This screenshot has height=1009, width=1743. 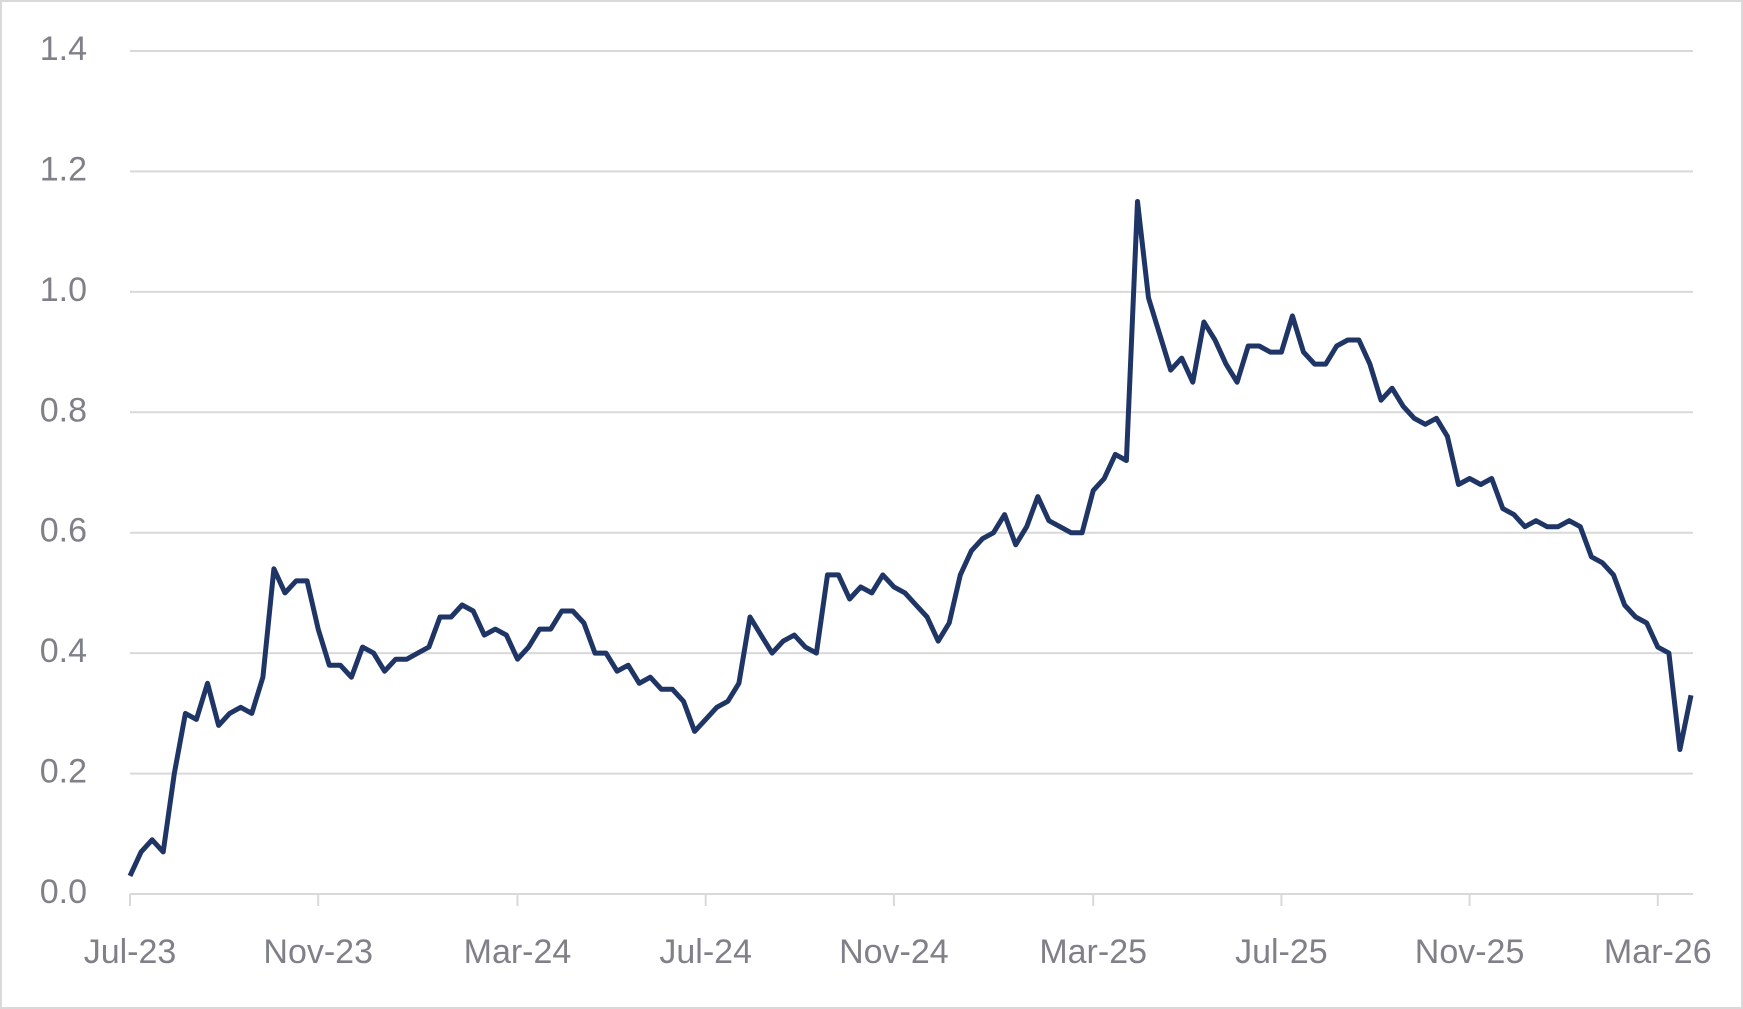 What do you see at coordinates (130, 952) in the screenshot?
I see `x-tick-label: Jul-23` at bounding box center [130, 952].